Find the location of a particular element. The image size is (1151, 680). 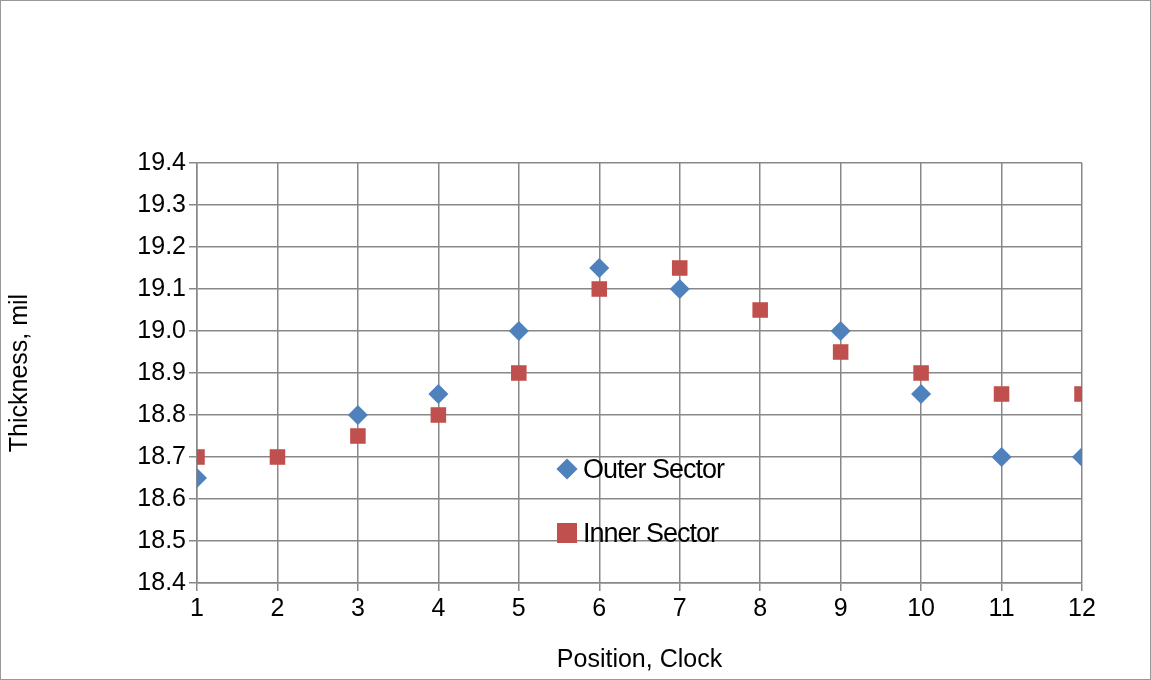

x-tick-label: 4 is located at coordinates (438, 606).